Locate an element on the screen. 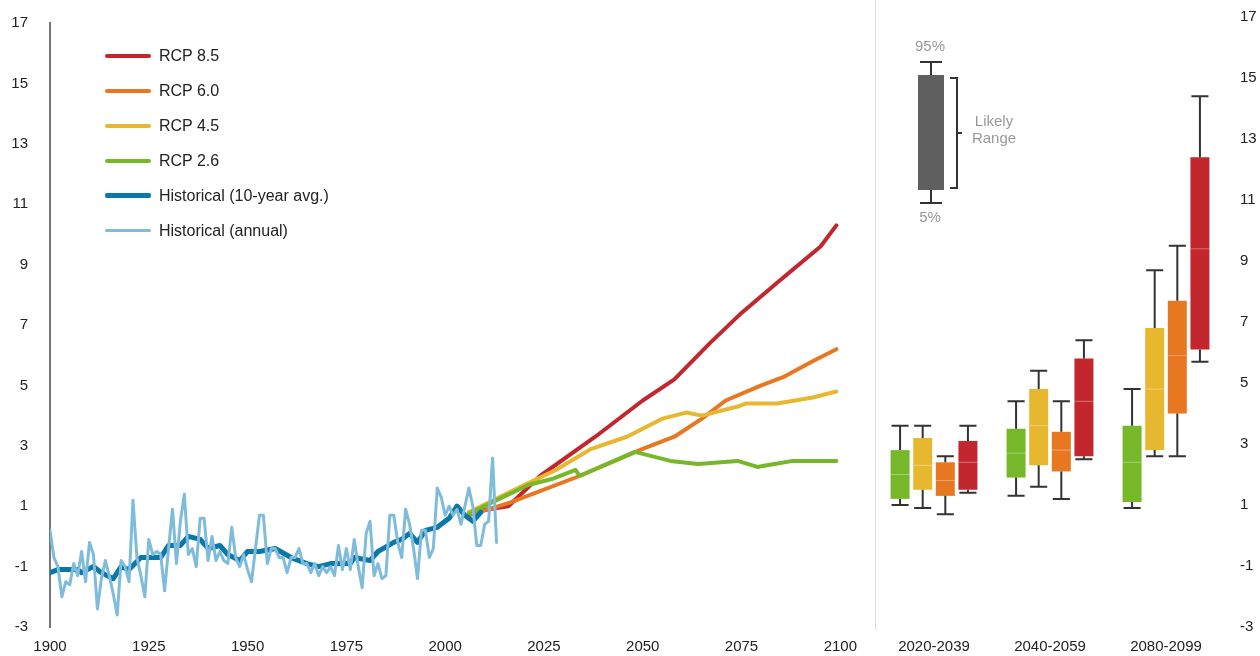 The image size is (1260, 656). x-tick-label: 2050 is located at coordinates (643, 646).